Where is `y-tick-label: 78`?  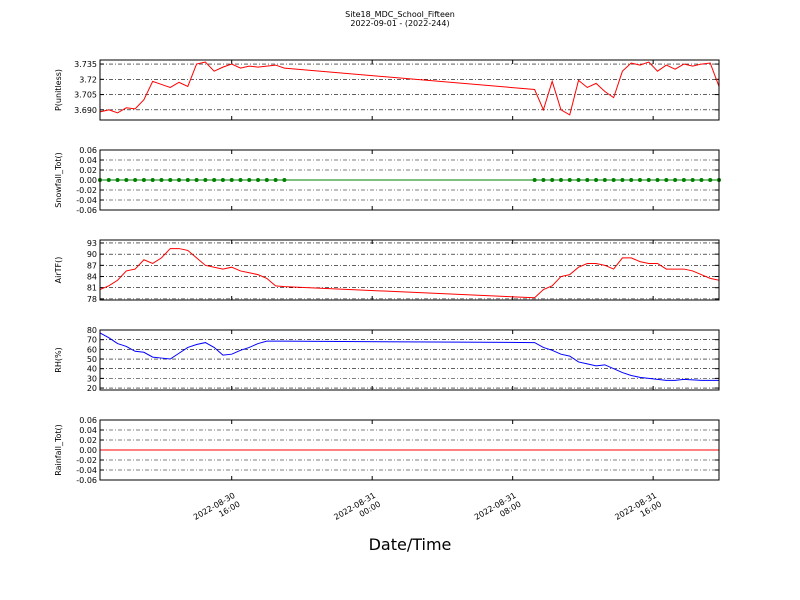
y-tick-label: 78 is located at coordinates (92, 299).